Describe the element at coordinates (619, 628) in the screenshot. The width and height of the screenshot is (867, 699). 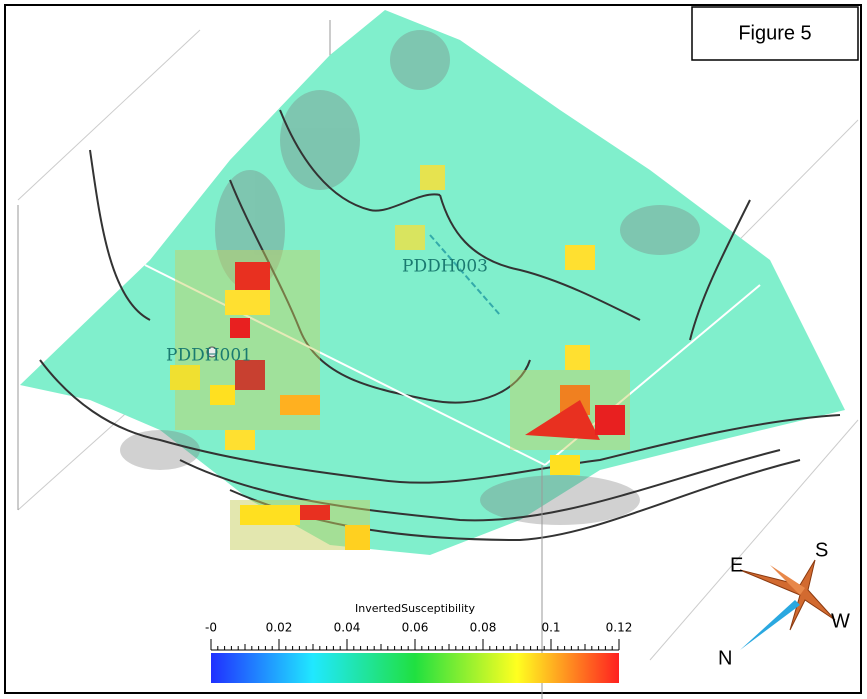
I see `tick-label: 0.12` at that location.